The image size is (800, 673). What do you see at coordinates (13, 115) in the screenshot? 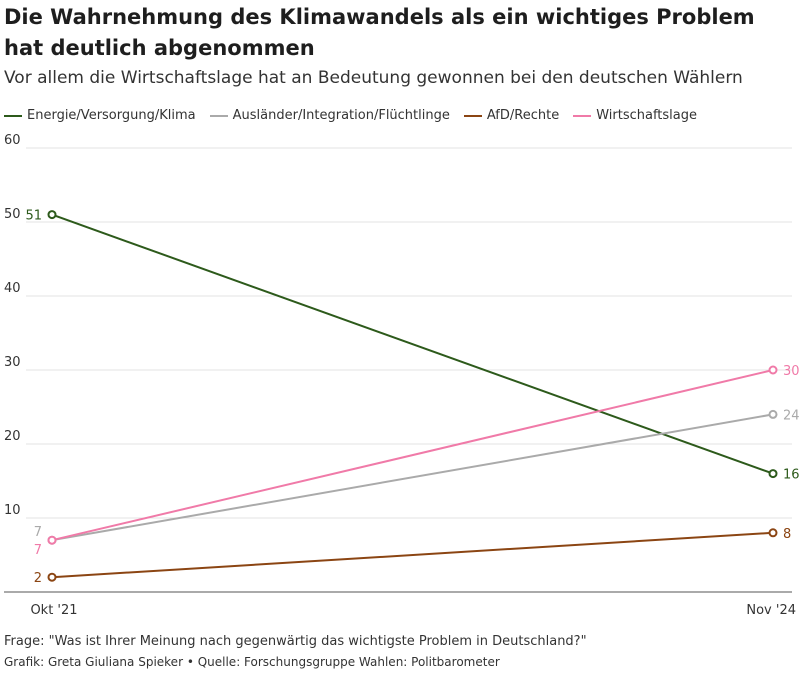
I see `legend-swatch-energie` at bounding box center [13, 115].